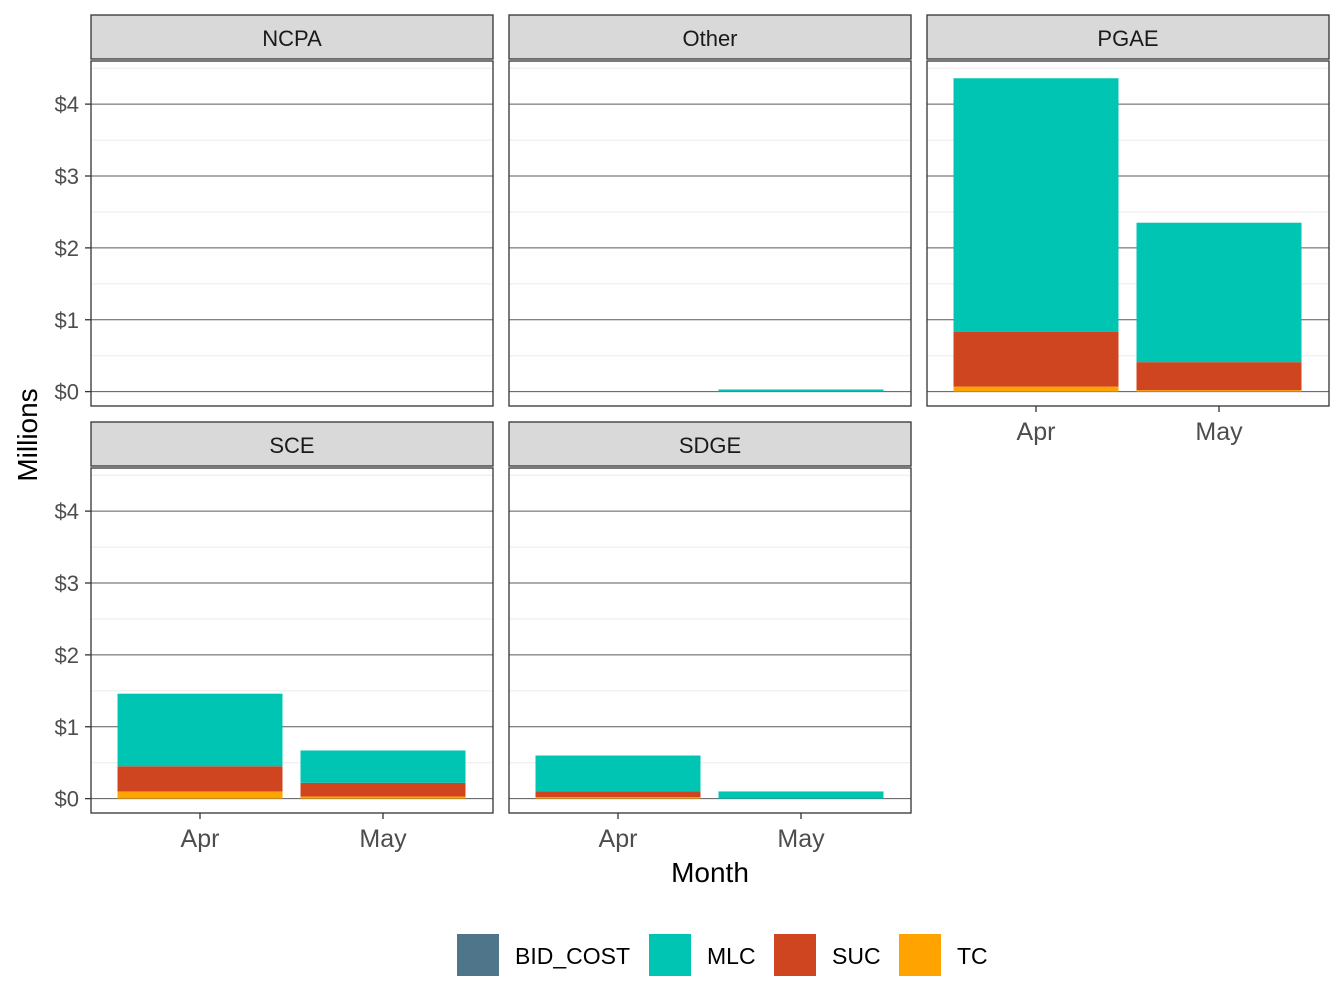 The width and height of the screenshot is (1344, 1008). Describe the element at coordinates (856, 956) in the screenshot. I see `legend-label: SUC` at that location.